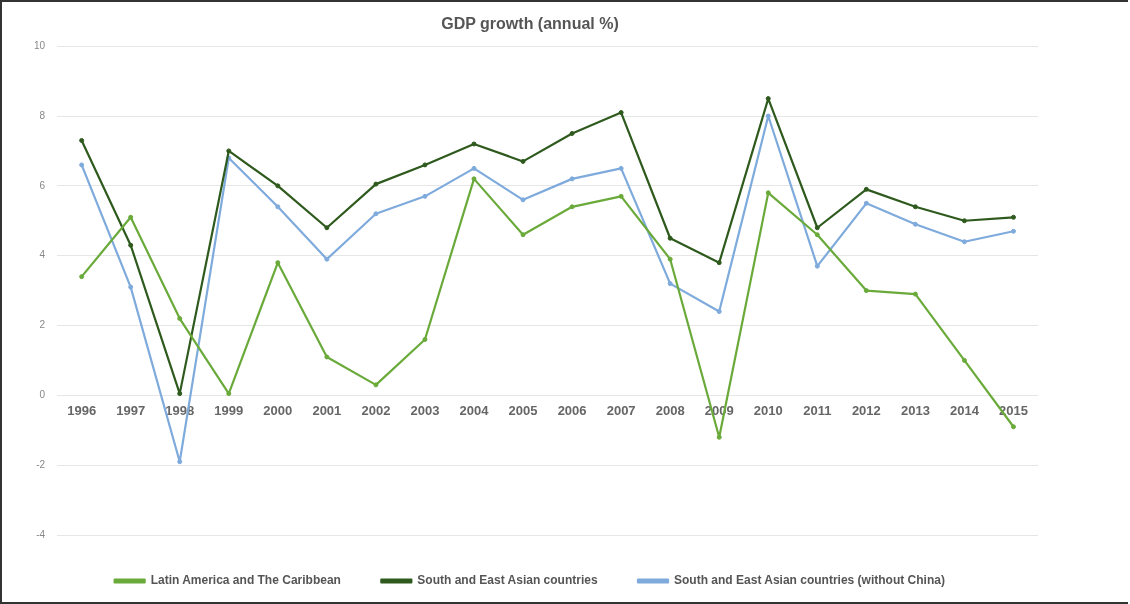 This screenshot has width=1130, height=604. I want to click on x-tick-label: 2003, so click(425, 410).